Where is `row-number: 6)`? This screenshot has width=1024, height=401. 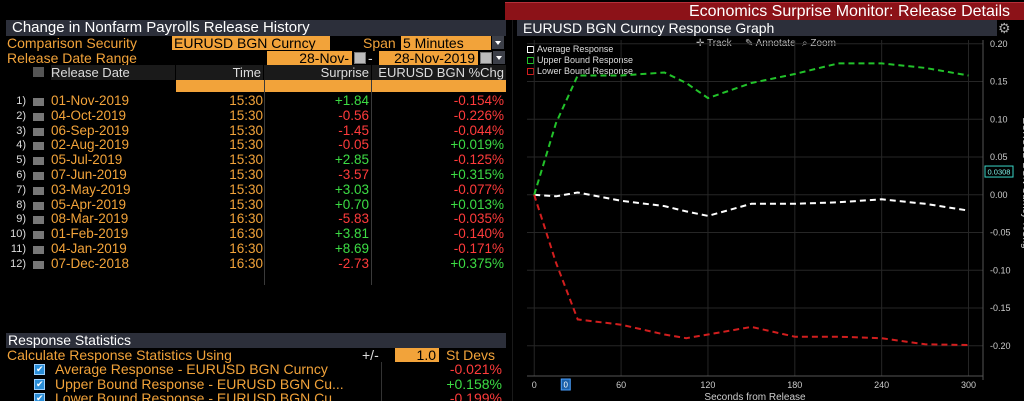
row-number: 6) is located at coordinates (21, 174).